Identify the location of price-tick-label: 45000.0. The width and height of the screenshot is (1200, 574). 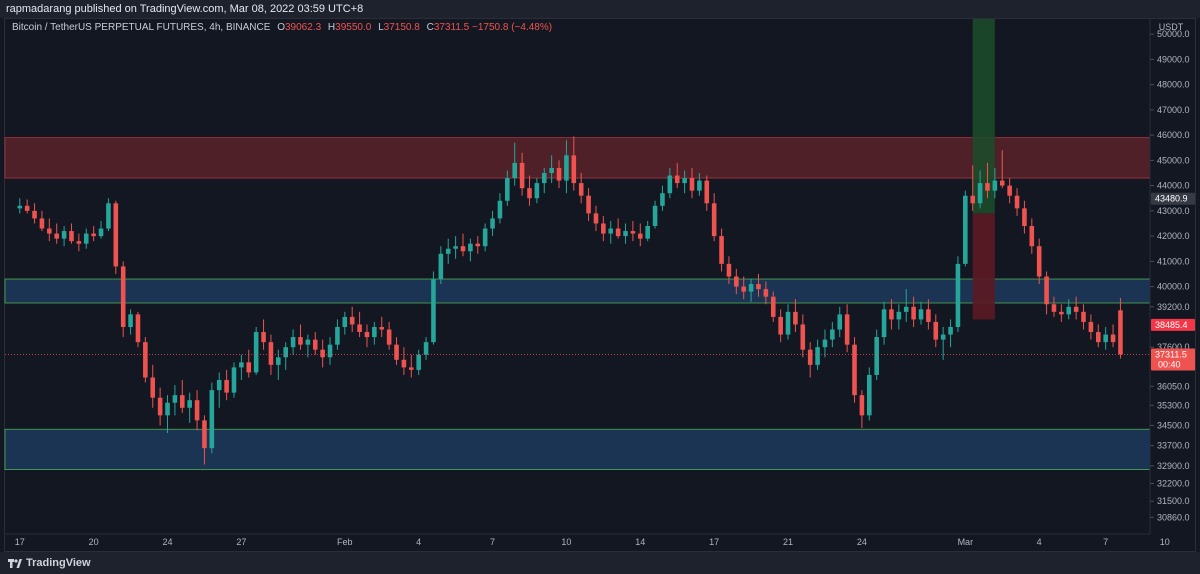
(1173, 160).